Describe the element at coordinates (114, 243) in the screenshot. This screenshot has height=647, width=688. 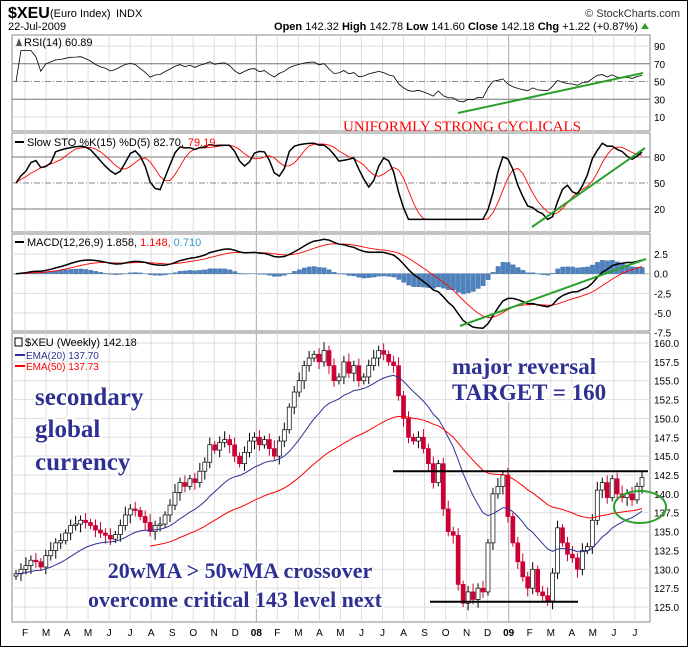
I see `macd-legend: MACD(12,26,9) 1.858, 1.148, 0.710` at that location.